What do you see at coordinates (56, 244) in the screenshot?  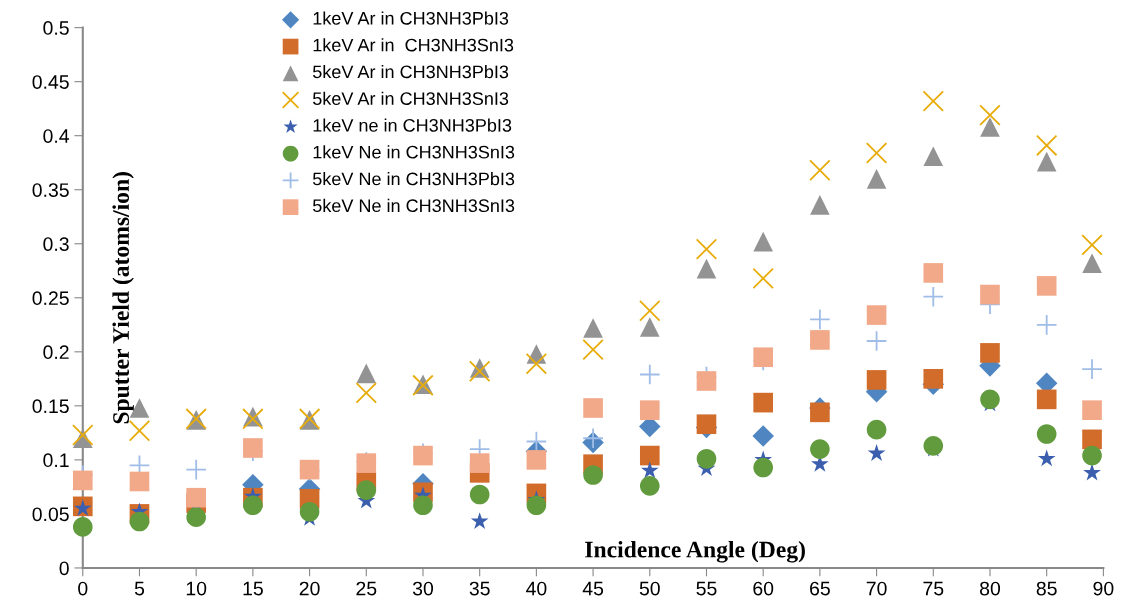 I see `y-tick-label: 0.3` at bounding box center [56, 244].